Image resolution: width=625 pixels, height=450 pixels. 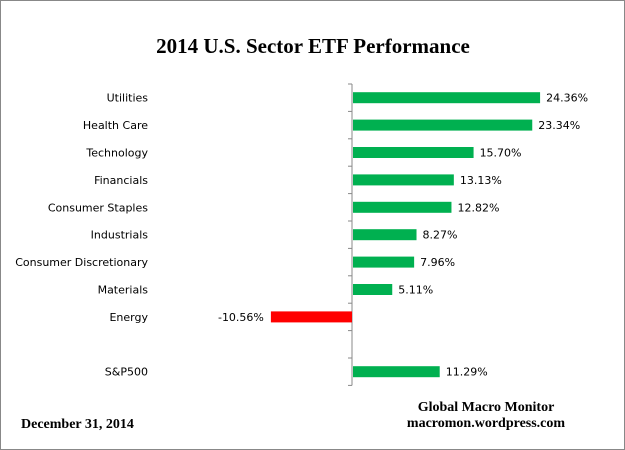 What do you see at coordinates (116, 153) in the screenshot?
I see `category-label: Technology` at bounding box center [116, 153].